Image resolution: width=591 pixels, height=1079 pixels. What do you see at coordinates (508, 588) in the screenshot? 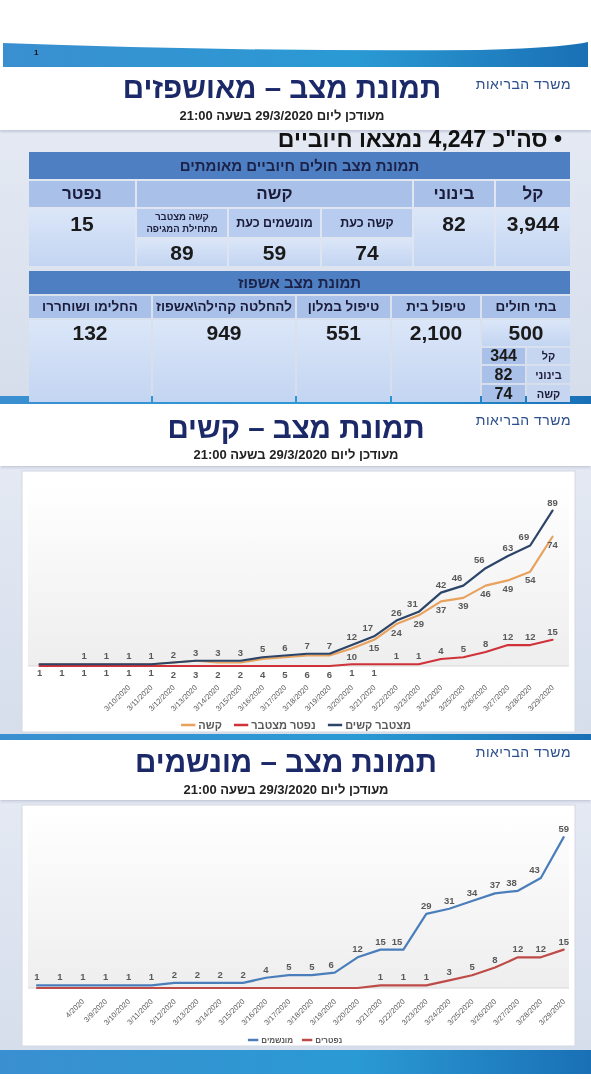
I see `data-label: 49` at bounding box center [508, 588].